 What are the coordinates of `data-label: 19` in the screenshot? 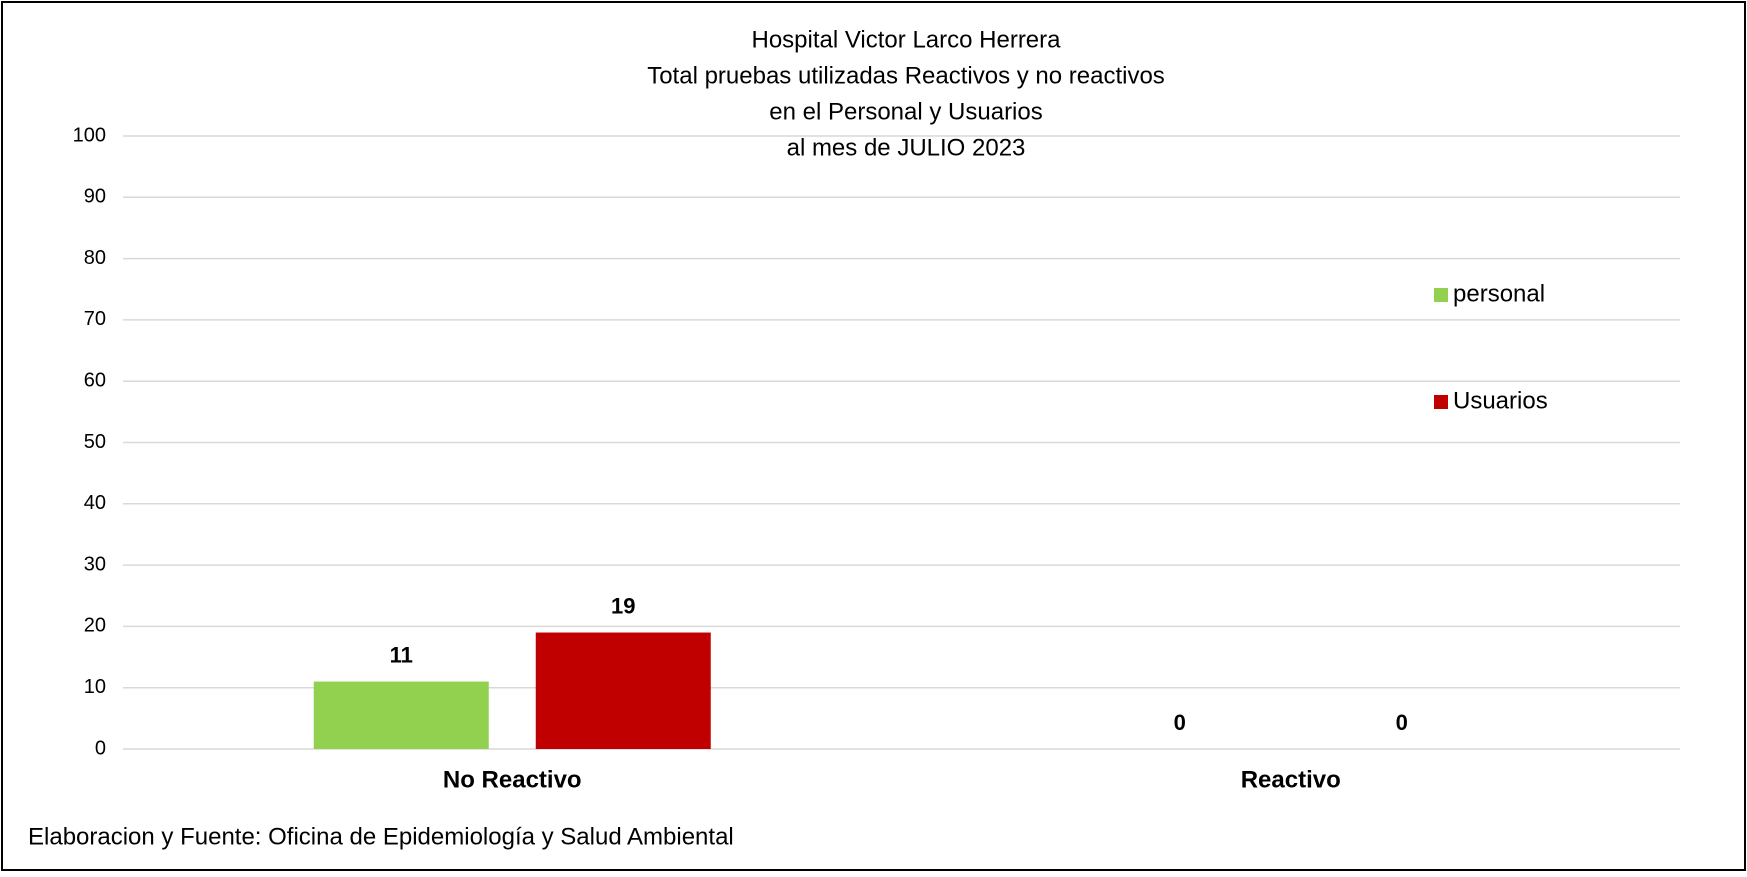 It's located at (623, 605).